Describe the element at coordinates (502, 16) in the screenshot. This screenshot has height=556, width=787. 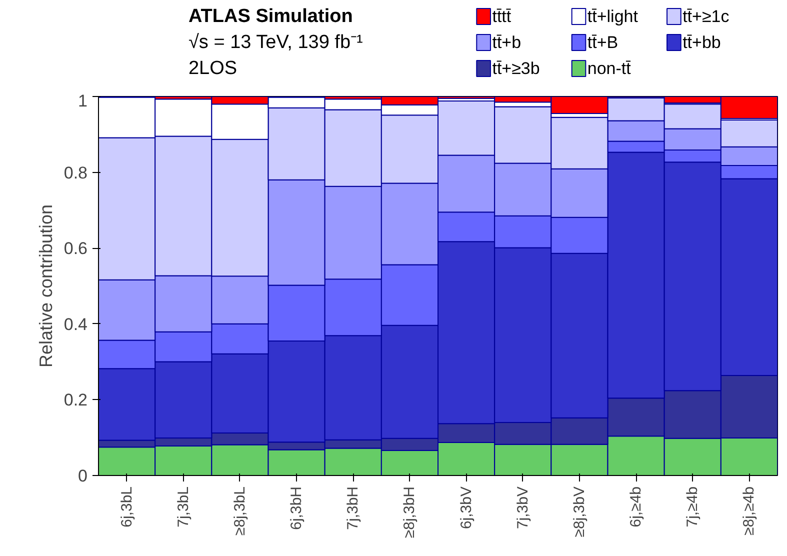
I see `legend-label: tt̄tt̄` at that location.